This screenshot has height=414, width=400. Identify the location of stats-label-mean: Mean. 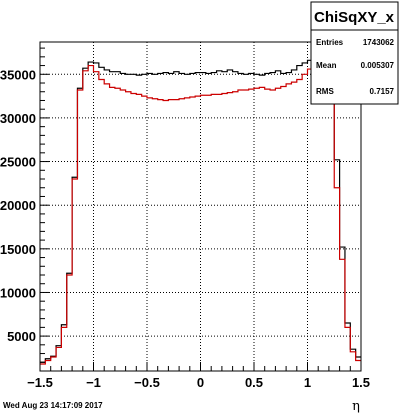
(326, 65).